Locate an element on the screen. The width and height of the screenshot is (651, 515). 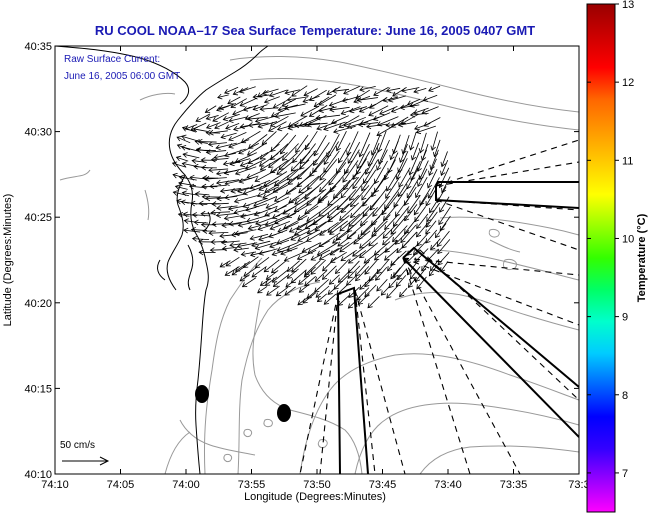
x-tick-label: 74:00 is located at coordinates (186, 485).